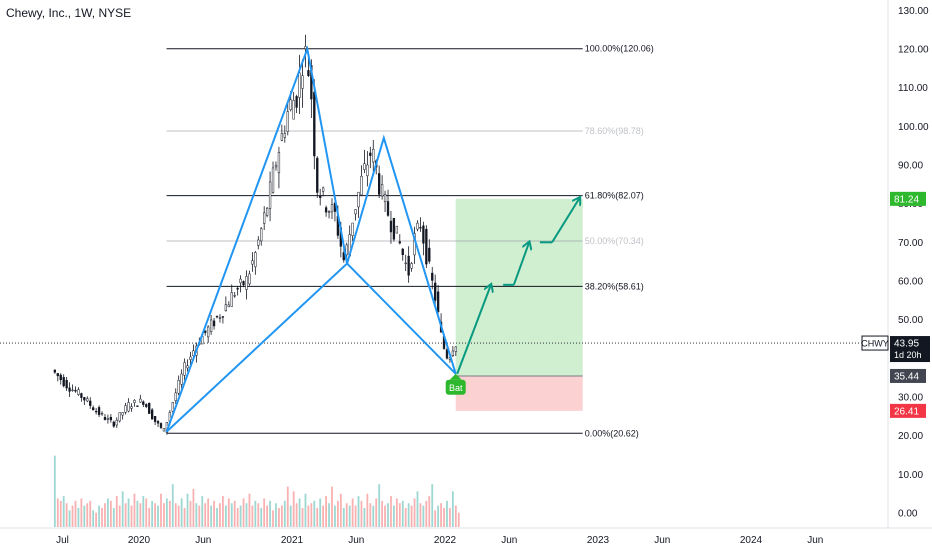 Image resolution: width=932 pixels, height=550 pixels. I want to click on time-remaining: 1d 20h, so click(908, 355).